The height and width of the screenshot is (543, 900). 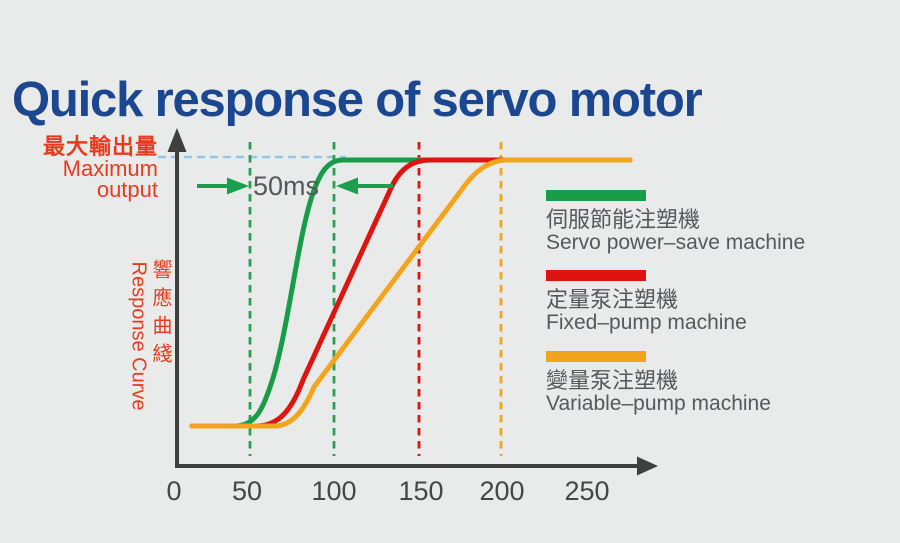 I want to click on x-tick-0: 0, so click(x=174, y=491).